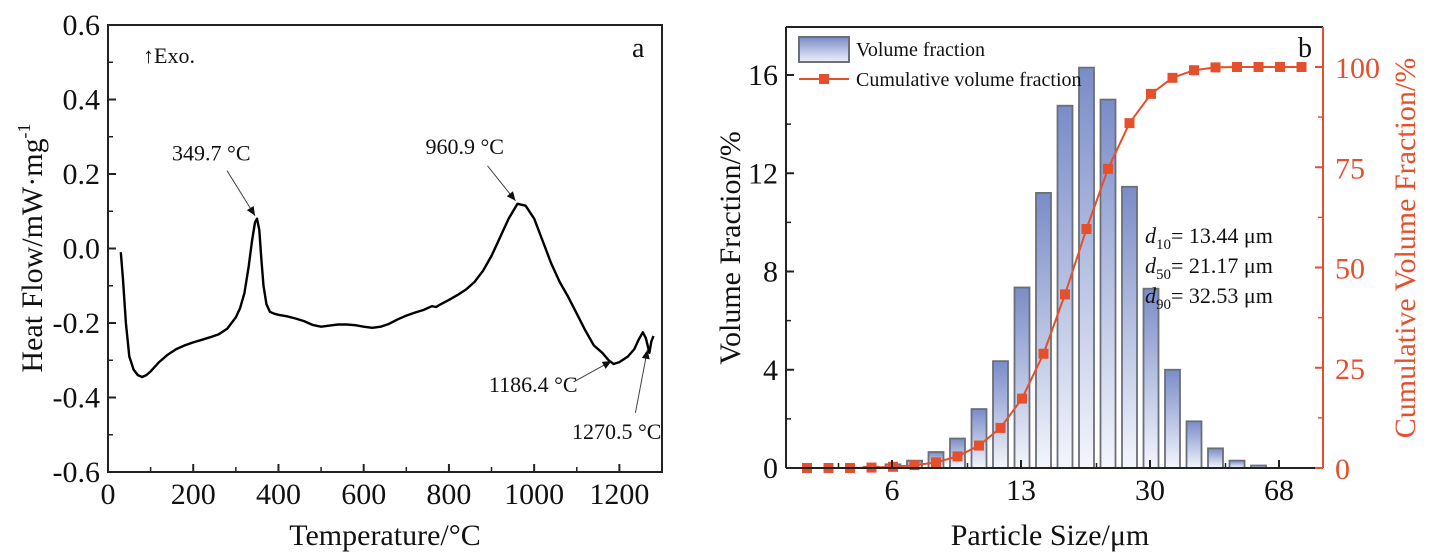  Describe the element at coordinates (763, 75) in the screenshot. I see `y-tick-label: 16` at that location.